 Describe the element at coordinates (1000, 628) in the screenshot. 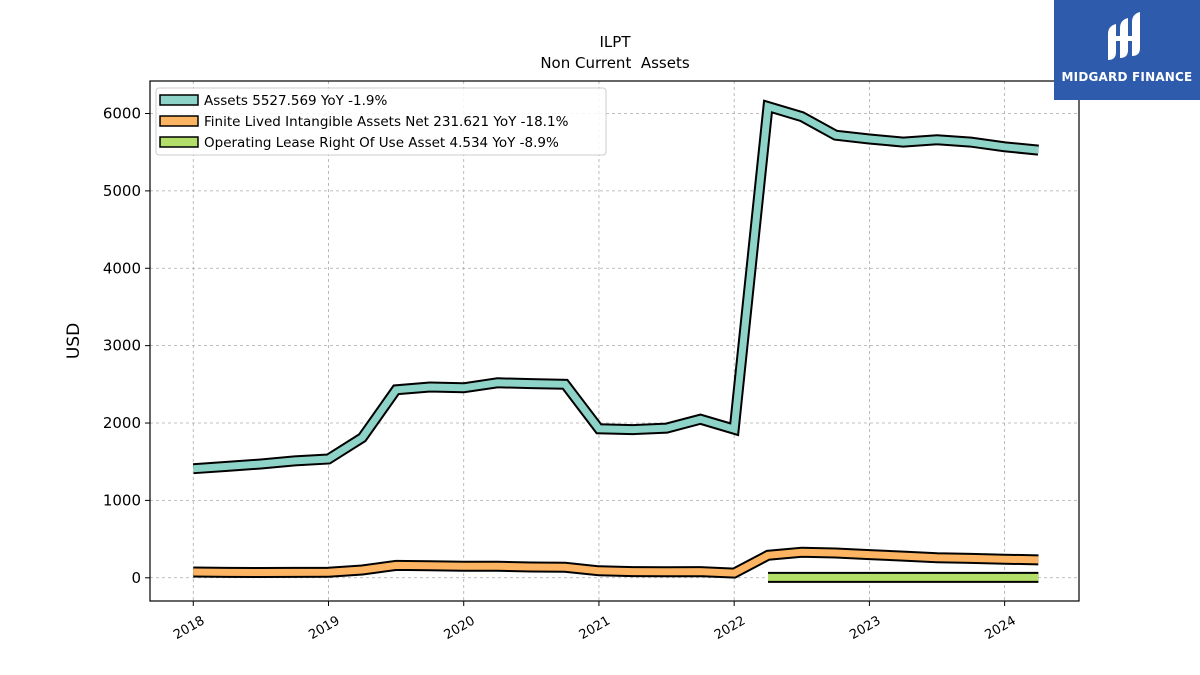

I see `x-tick-label: 2024` at that location.